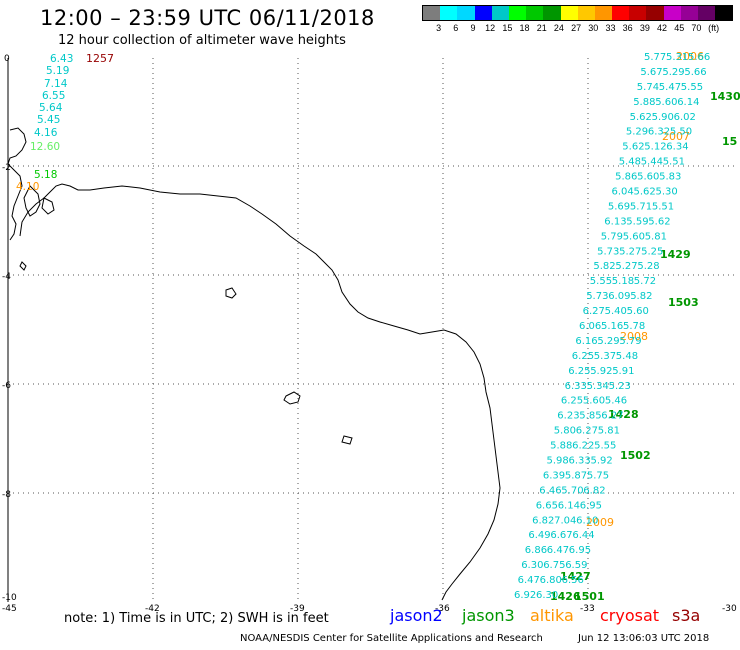 The width and height of the screenshot is (740, 650). Describe the element at coordinates (644, 28) in the screenshot. I see `scale-label: 39` at that location.